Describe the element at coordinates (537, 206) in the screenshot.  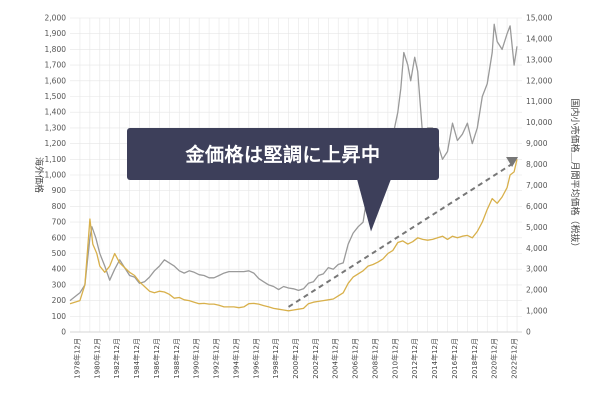
I see `right-tick-label: 6,000` at that location.